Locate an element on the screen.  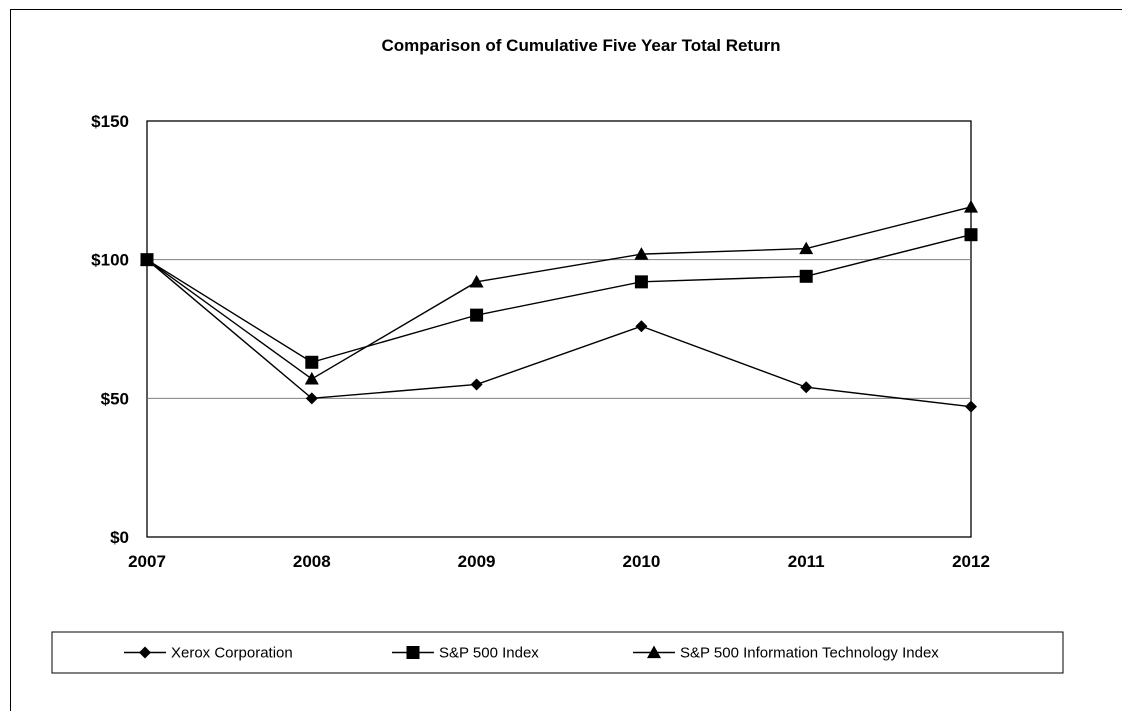
legend-label-0: Xerox Corporation is located at coordinates (232, 653).